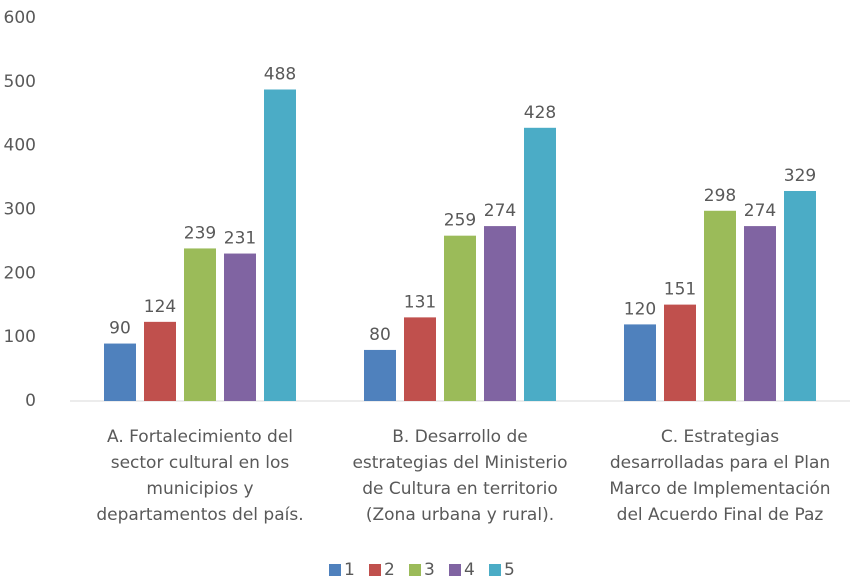 The image size is (858, 580). What do you see at coordinates (200, 233) in the screenshot?
I see `value-label: 239` at bounding box center [200, 233].